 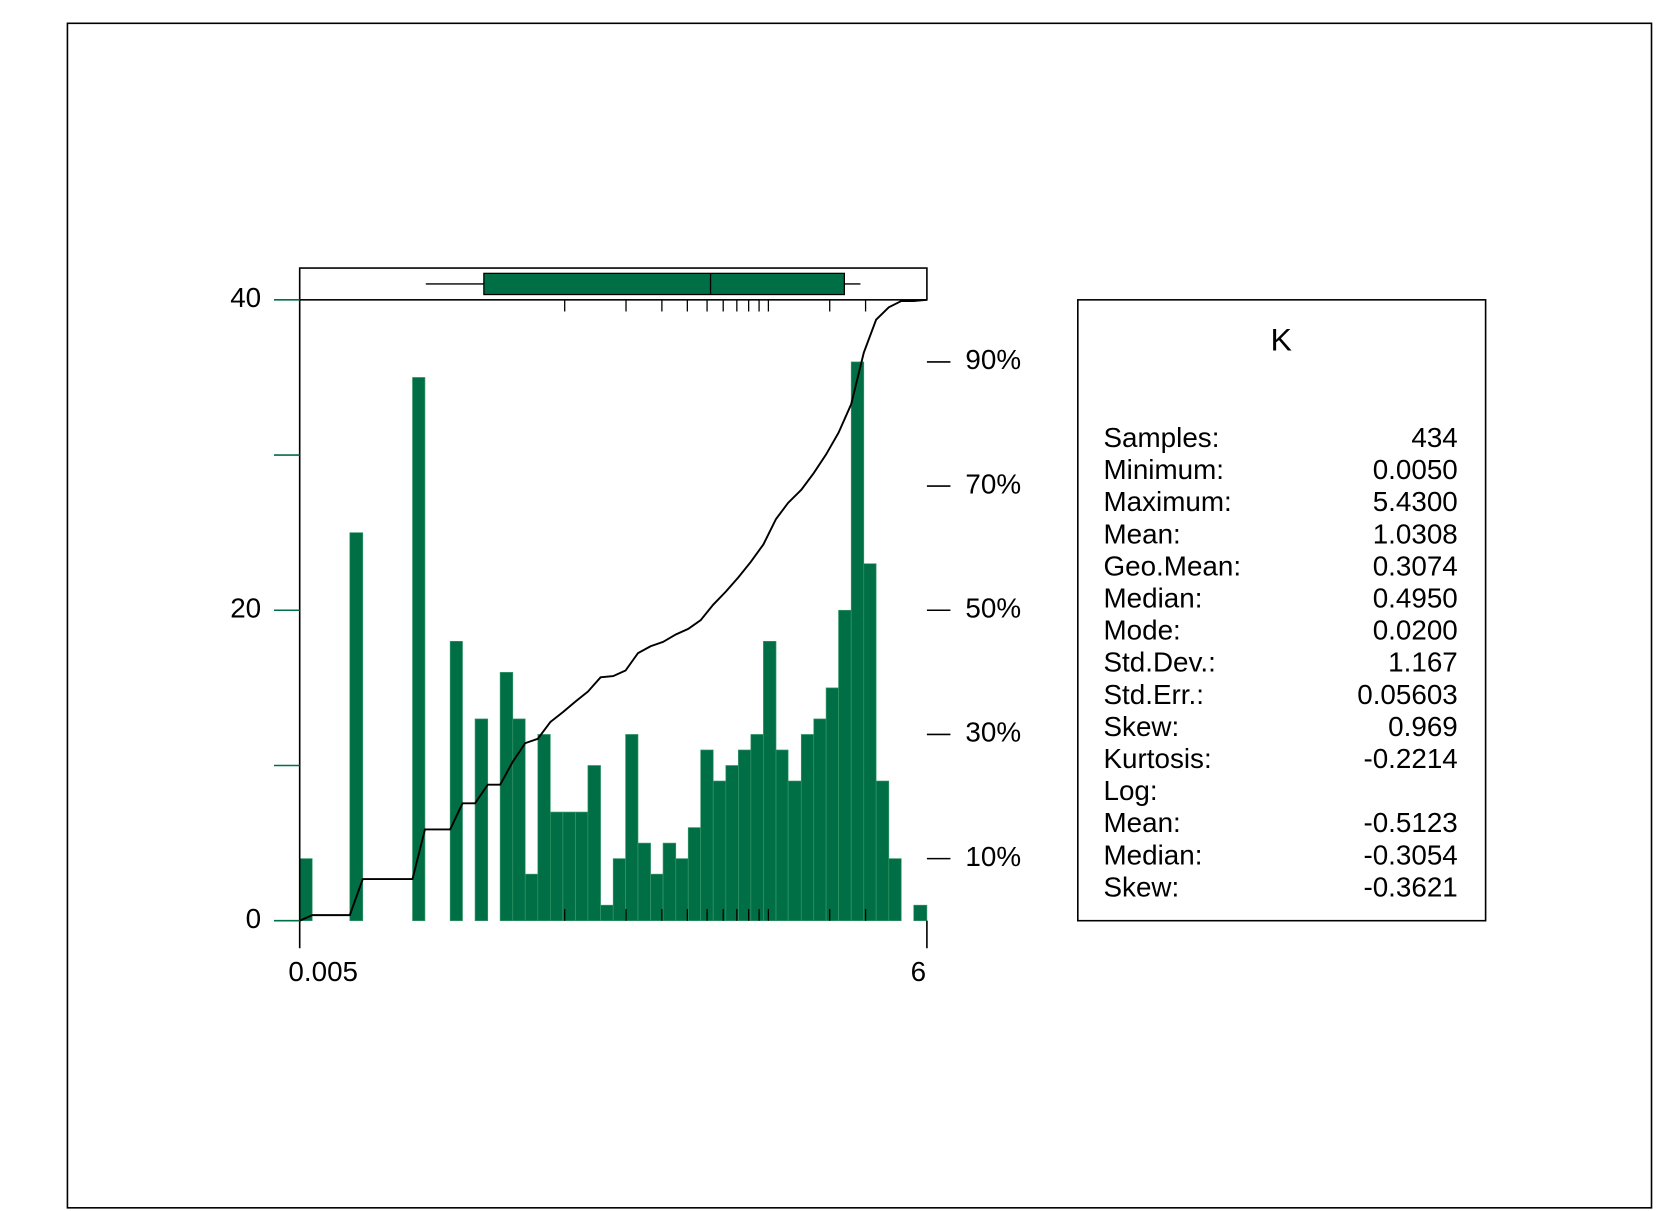 I want to click on stat-value: -0.2214, so click(x=1410, y=758).